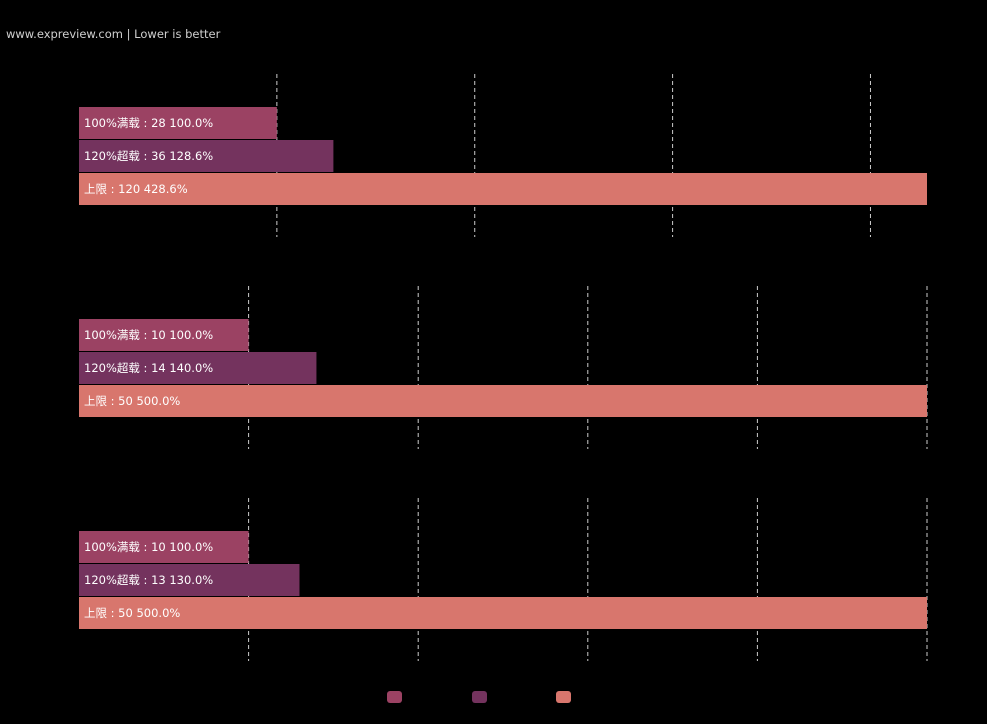 This screenshot has height=724, width=987. I want to click on chart-subtitle: www.expreview.com | Lower is better, so click(113, 34).